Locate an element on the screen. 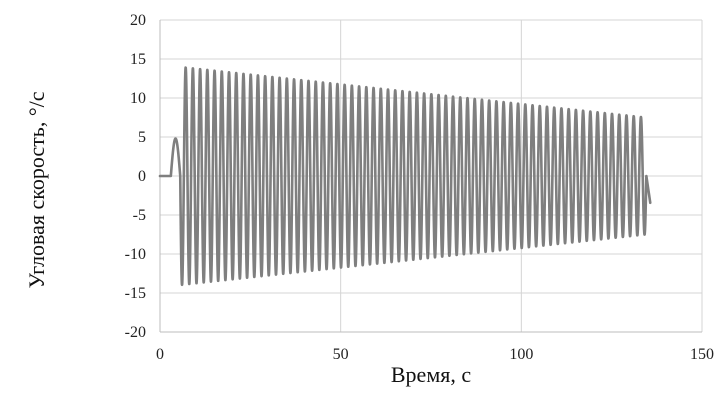 This screenshot has height=410, width=720. x-axis-label: Время, с is located at coordinates (431, 374).